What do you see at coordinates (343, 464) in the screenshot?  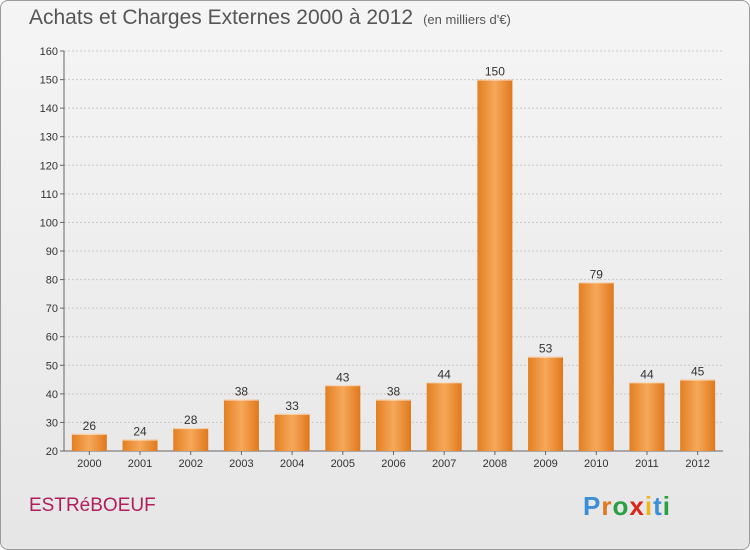 I see `x-tick-label: 2005` at bounding box center [343, 464].